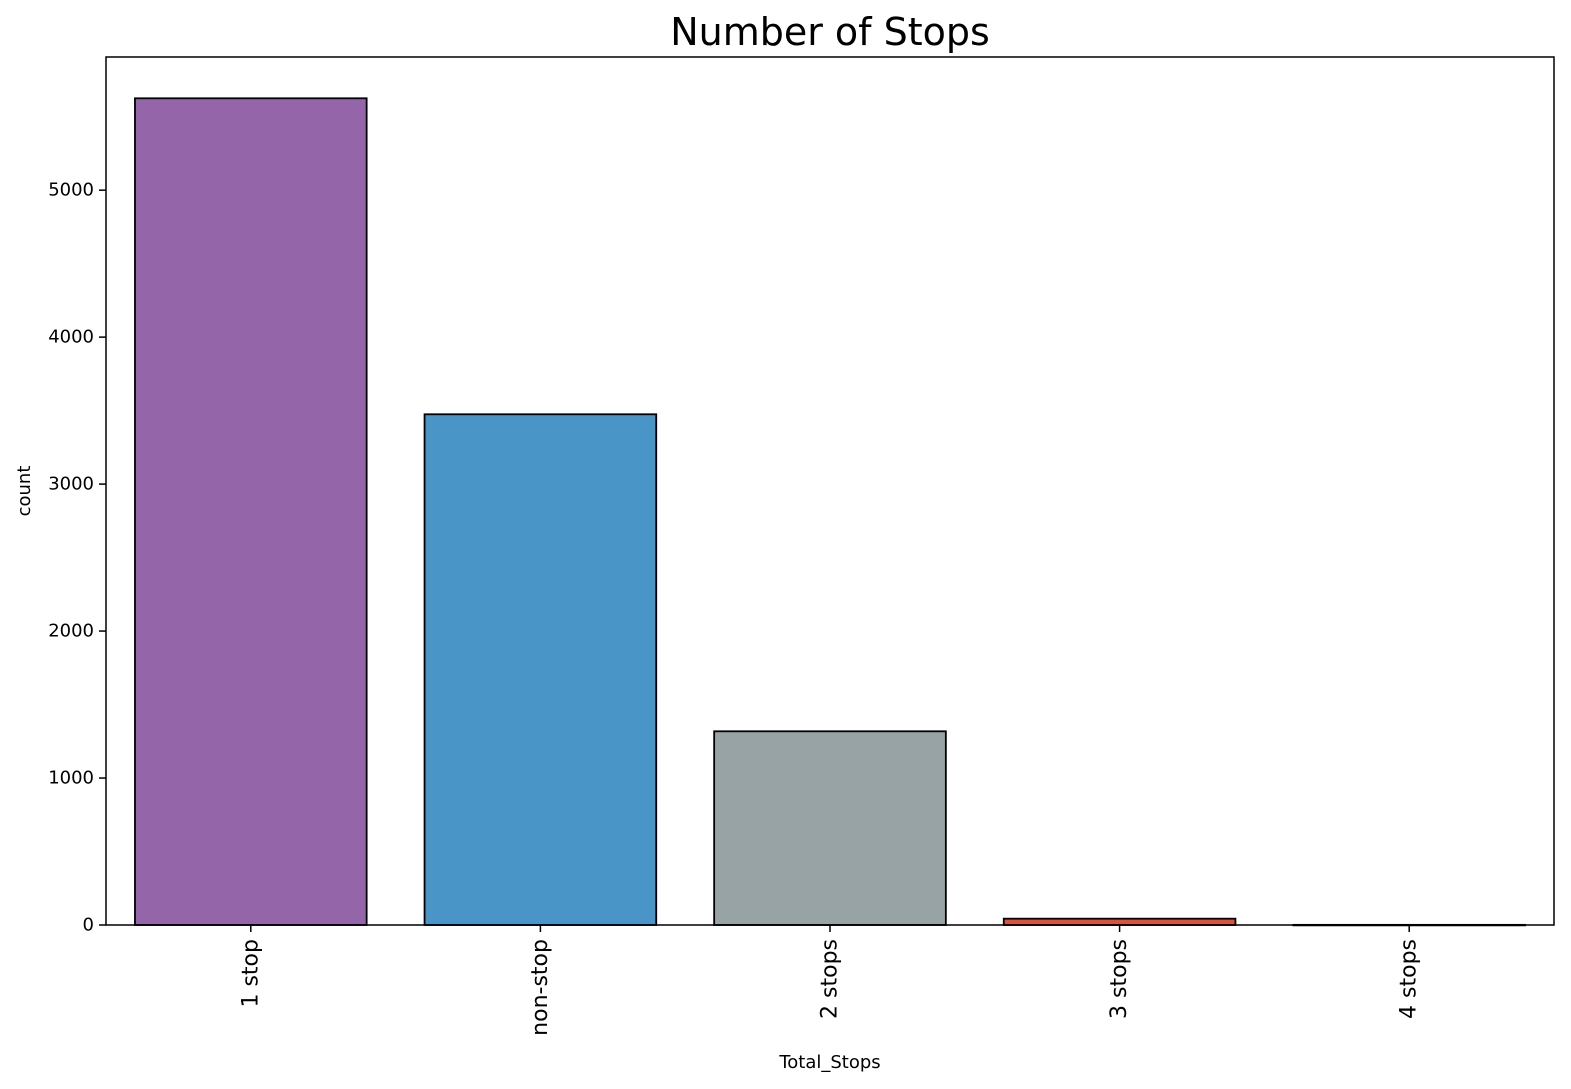 This screenshot has height=1089, width=1571. Describe the element at coordinates (71, 631) in the screenshot. I see `y-tick-label: 2000` at that location.